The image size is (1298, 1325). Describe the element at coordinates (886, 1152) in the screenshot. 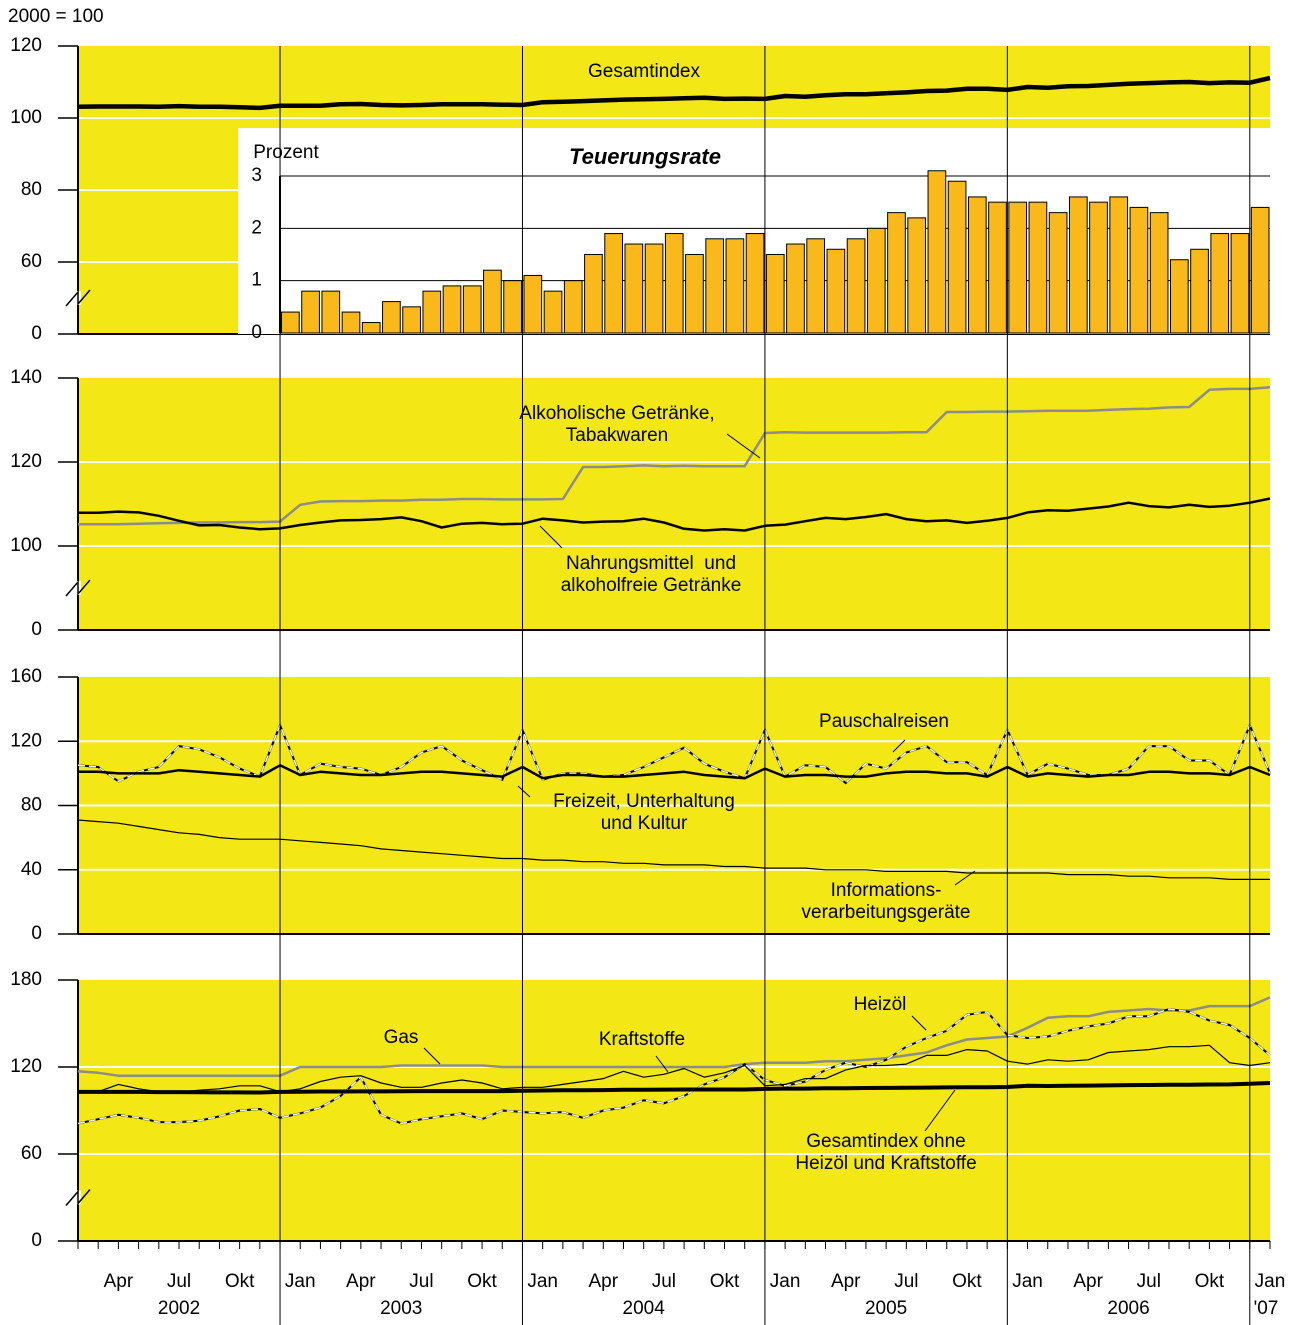

I see `series-label: Gesamtindex ohne Heizöl und Kraftstoffe` at that location.